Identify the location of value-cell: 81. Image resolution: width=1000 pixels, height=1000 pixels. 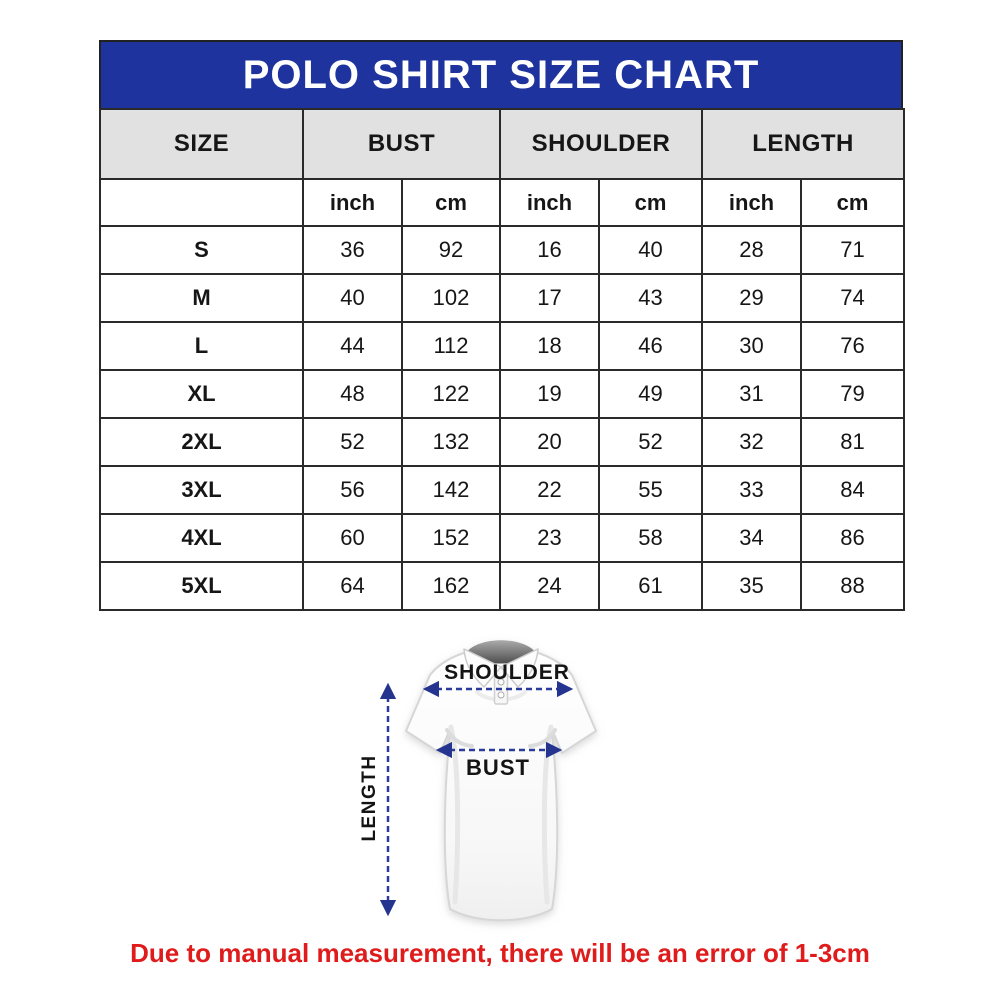
(853, 442).